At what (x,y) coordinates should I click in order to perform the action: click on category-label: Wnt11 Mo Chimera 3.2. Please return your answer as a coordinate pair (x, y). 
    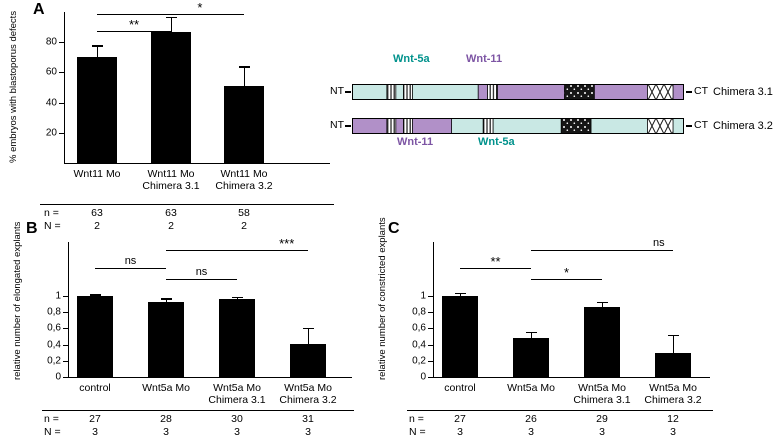
    Looking at the image, I should click on (244, 180).